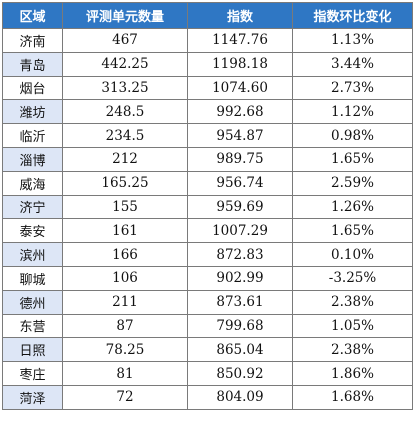  Describe the element at coordinates (352, 135) in the screenshot. I see `cell-index-change: 0.98%` at that location.